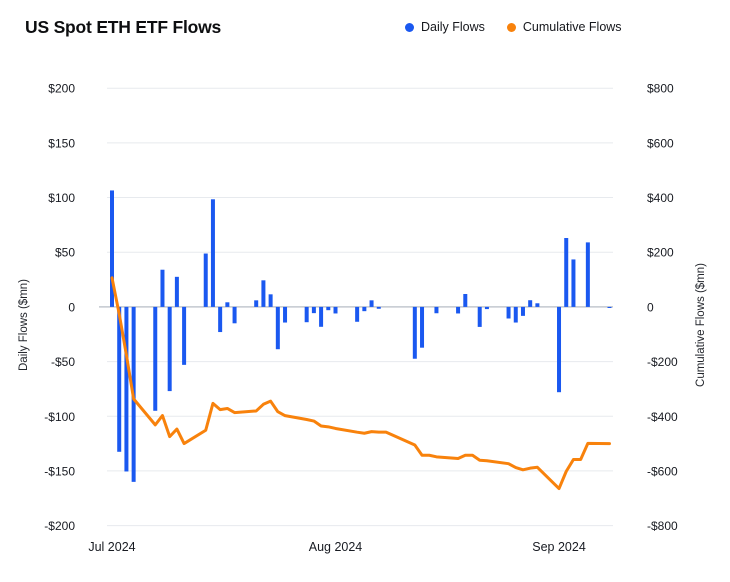 This screenshot has height=582, width=730. I want to click on svg-text: Jul 2024, so click(111, 547).